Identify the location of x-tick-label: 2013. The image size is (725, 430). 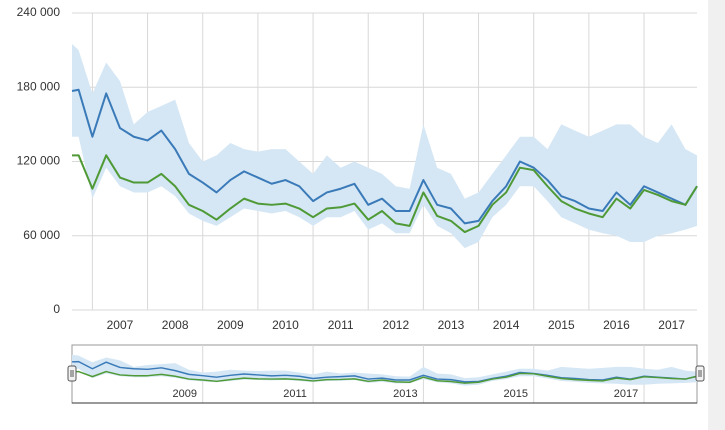
(451, 325).